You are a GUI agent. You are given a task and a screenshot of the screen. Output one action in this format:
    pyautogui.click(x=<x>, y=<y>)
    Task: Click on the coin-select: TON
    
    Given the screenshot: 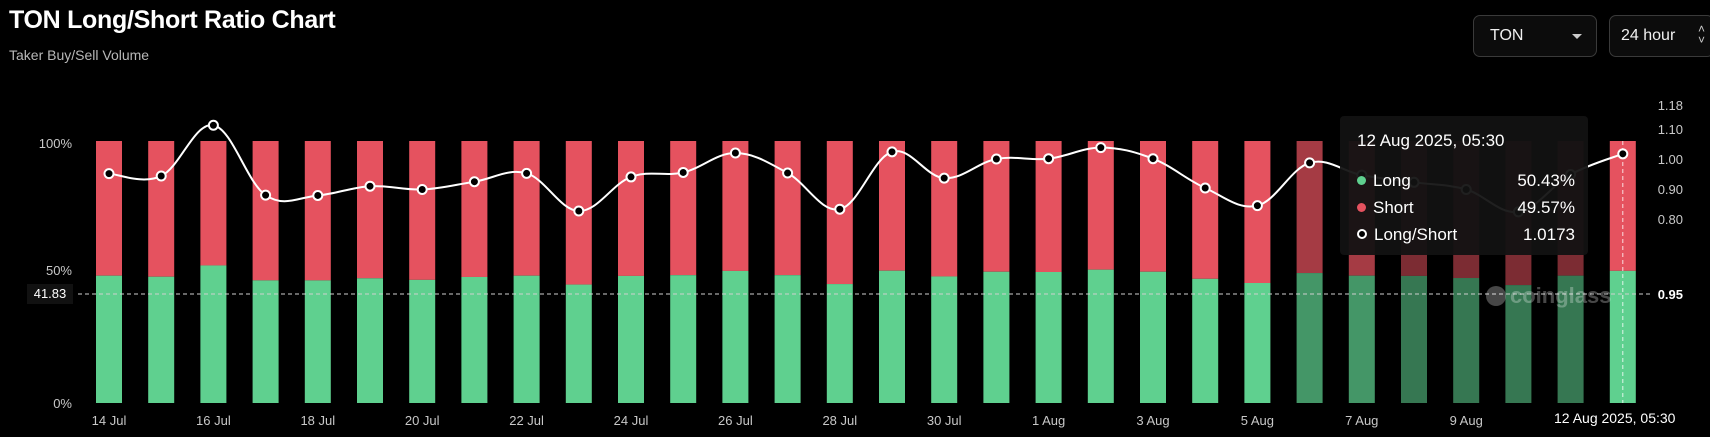 What is the action you would take?
    pyautogui.click(x=1535, y=36)
    